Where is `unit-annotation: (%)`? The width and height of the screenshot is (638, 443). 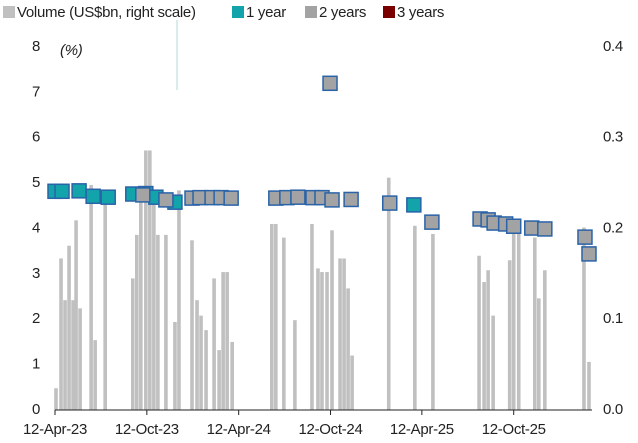
unit-annotation: (%) is located at coordinates (71, 50).